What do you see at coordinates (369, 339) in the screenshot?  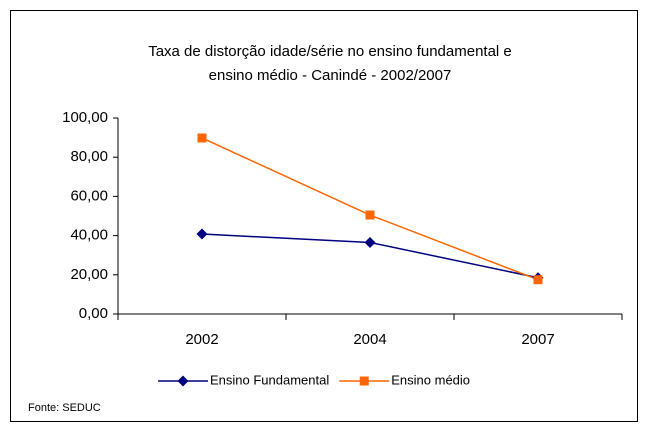 I see `x-tick-label: 2004` at bounding box center [369, 339].